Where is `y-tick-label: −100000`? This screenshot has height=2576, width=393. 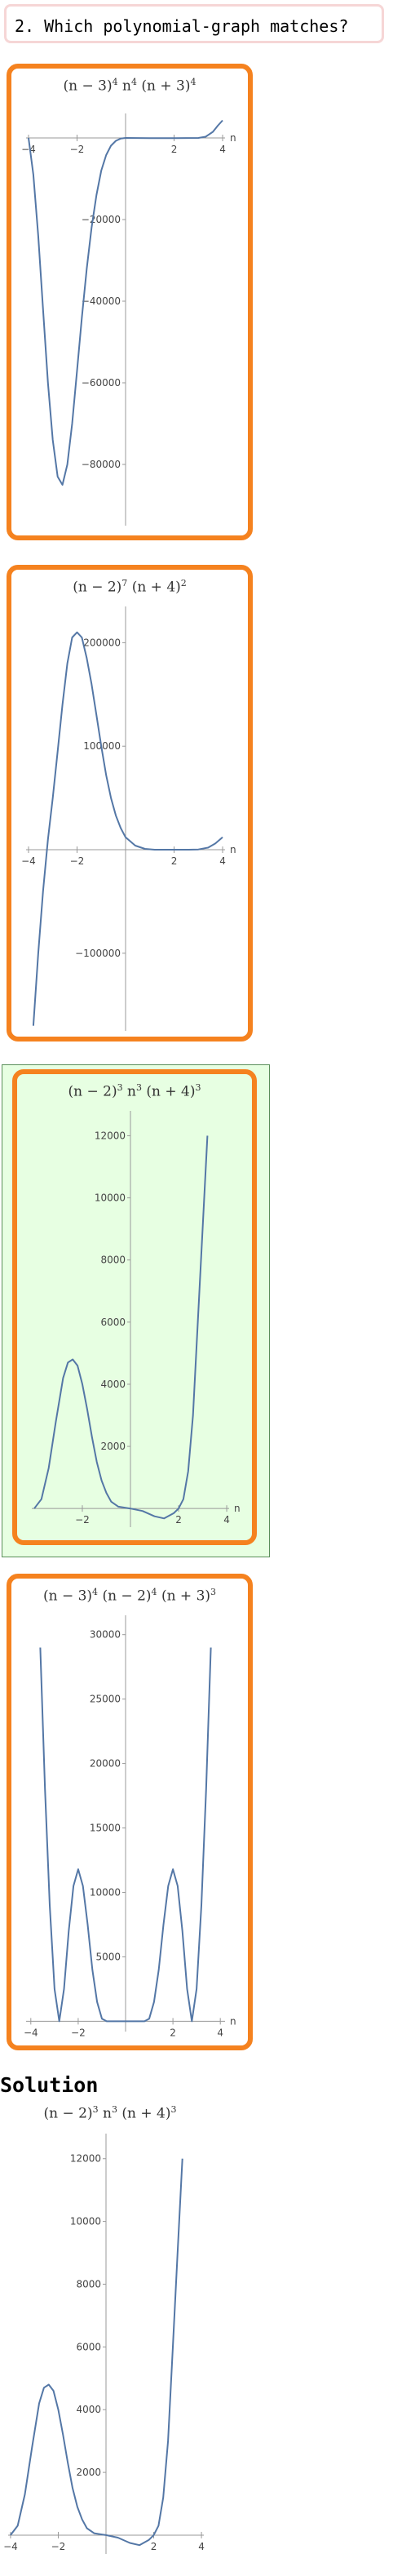 y-tick-label: −100000 is located at coordinates (98, 953).